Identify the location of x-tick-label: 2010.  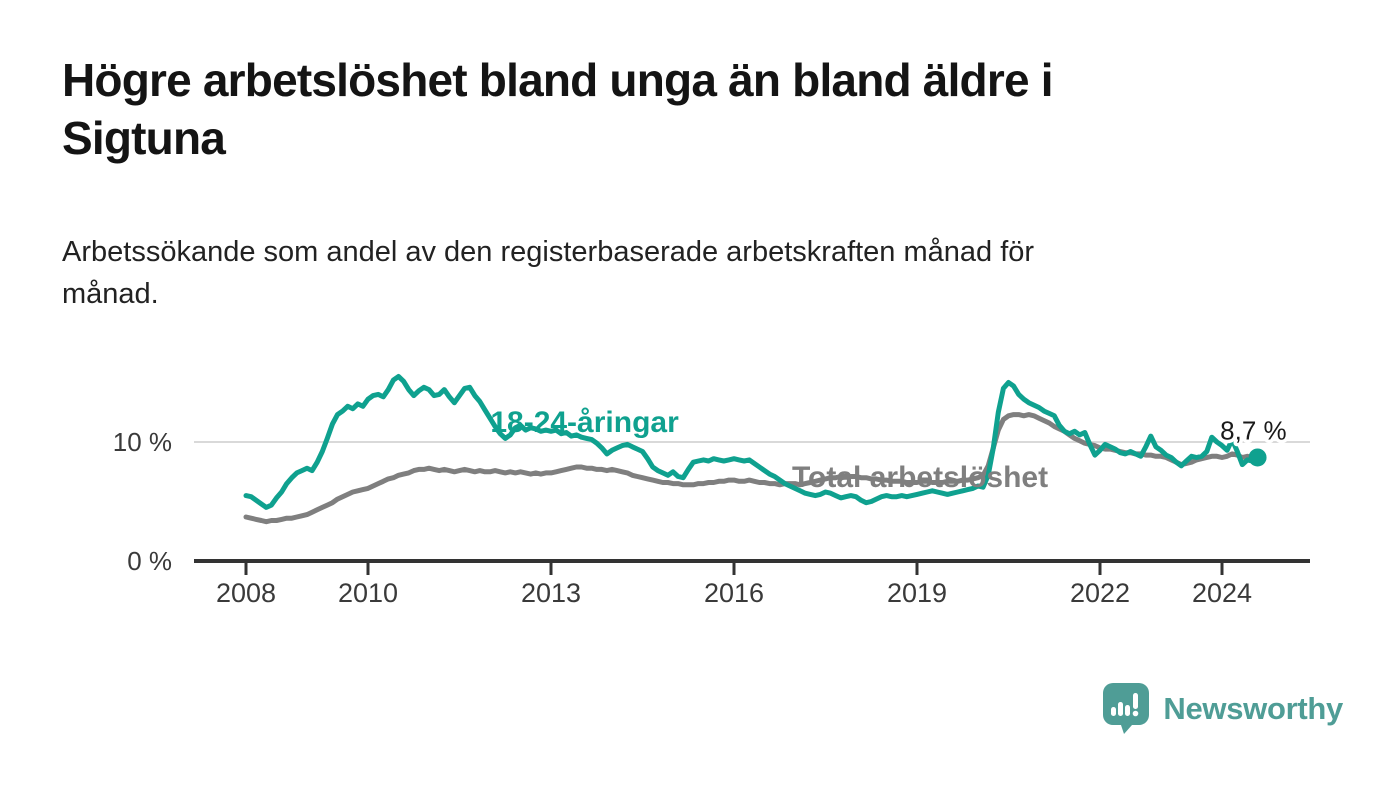
(368, 593).